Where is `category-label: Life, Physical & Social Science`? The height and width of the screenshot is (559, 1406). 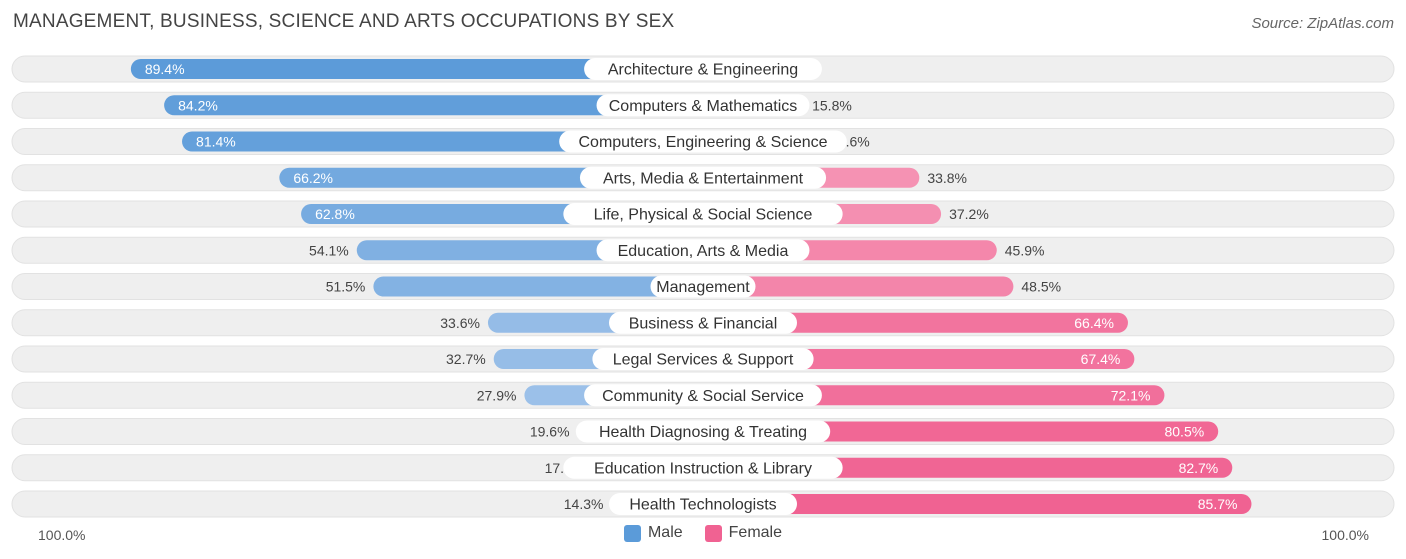
category-label: Life, Physical & Social Science is located at coordinates (703, 215).